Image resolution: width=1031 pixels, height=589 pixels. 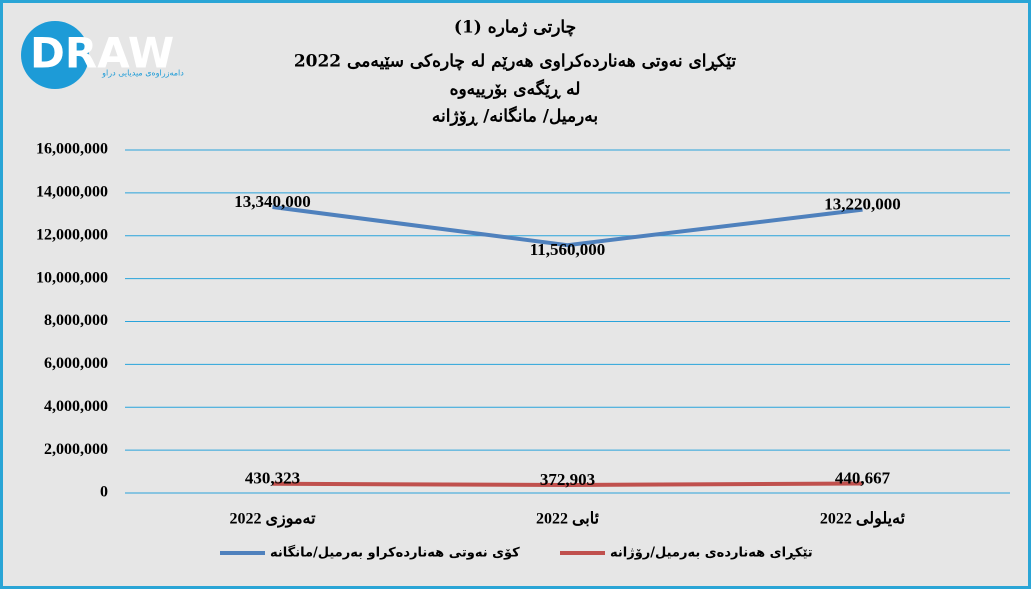 What do you see at coordinates (76, 406) in the screenshot?
I see `y-tick-label: 4,000,000` at bounding box center [76, 406].